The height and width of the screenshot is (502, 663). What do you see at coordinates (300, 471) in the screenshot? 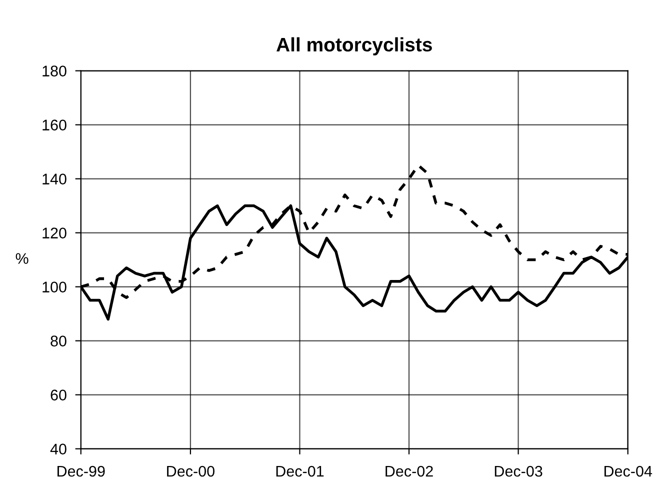
I see `x-tick-label: Dec-01` at bounding box center [300, 471].